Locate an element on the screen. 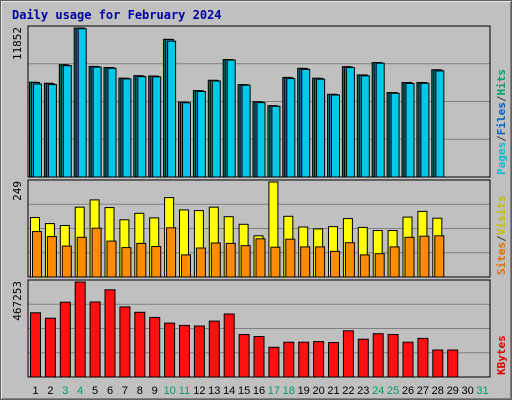 The height and width of the screenshot is (400, 512). day-label-13: 13 is located at coordinates (214, 391).